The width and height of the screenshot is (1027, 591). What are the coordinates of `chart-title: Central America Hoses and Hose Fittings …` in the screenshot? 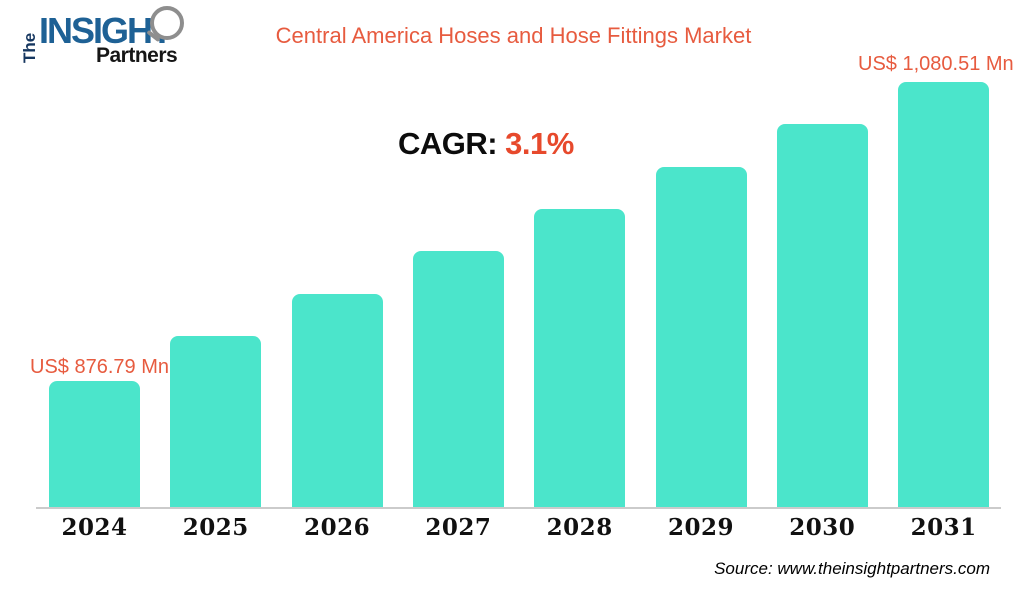 It's located at (513, 35).